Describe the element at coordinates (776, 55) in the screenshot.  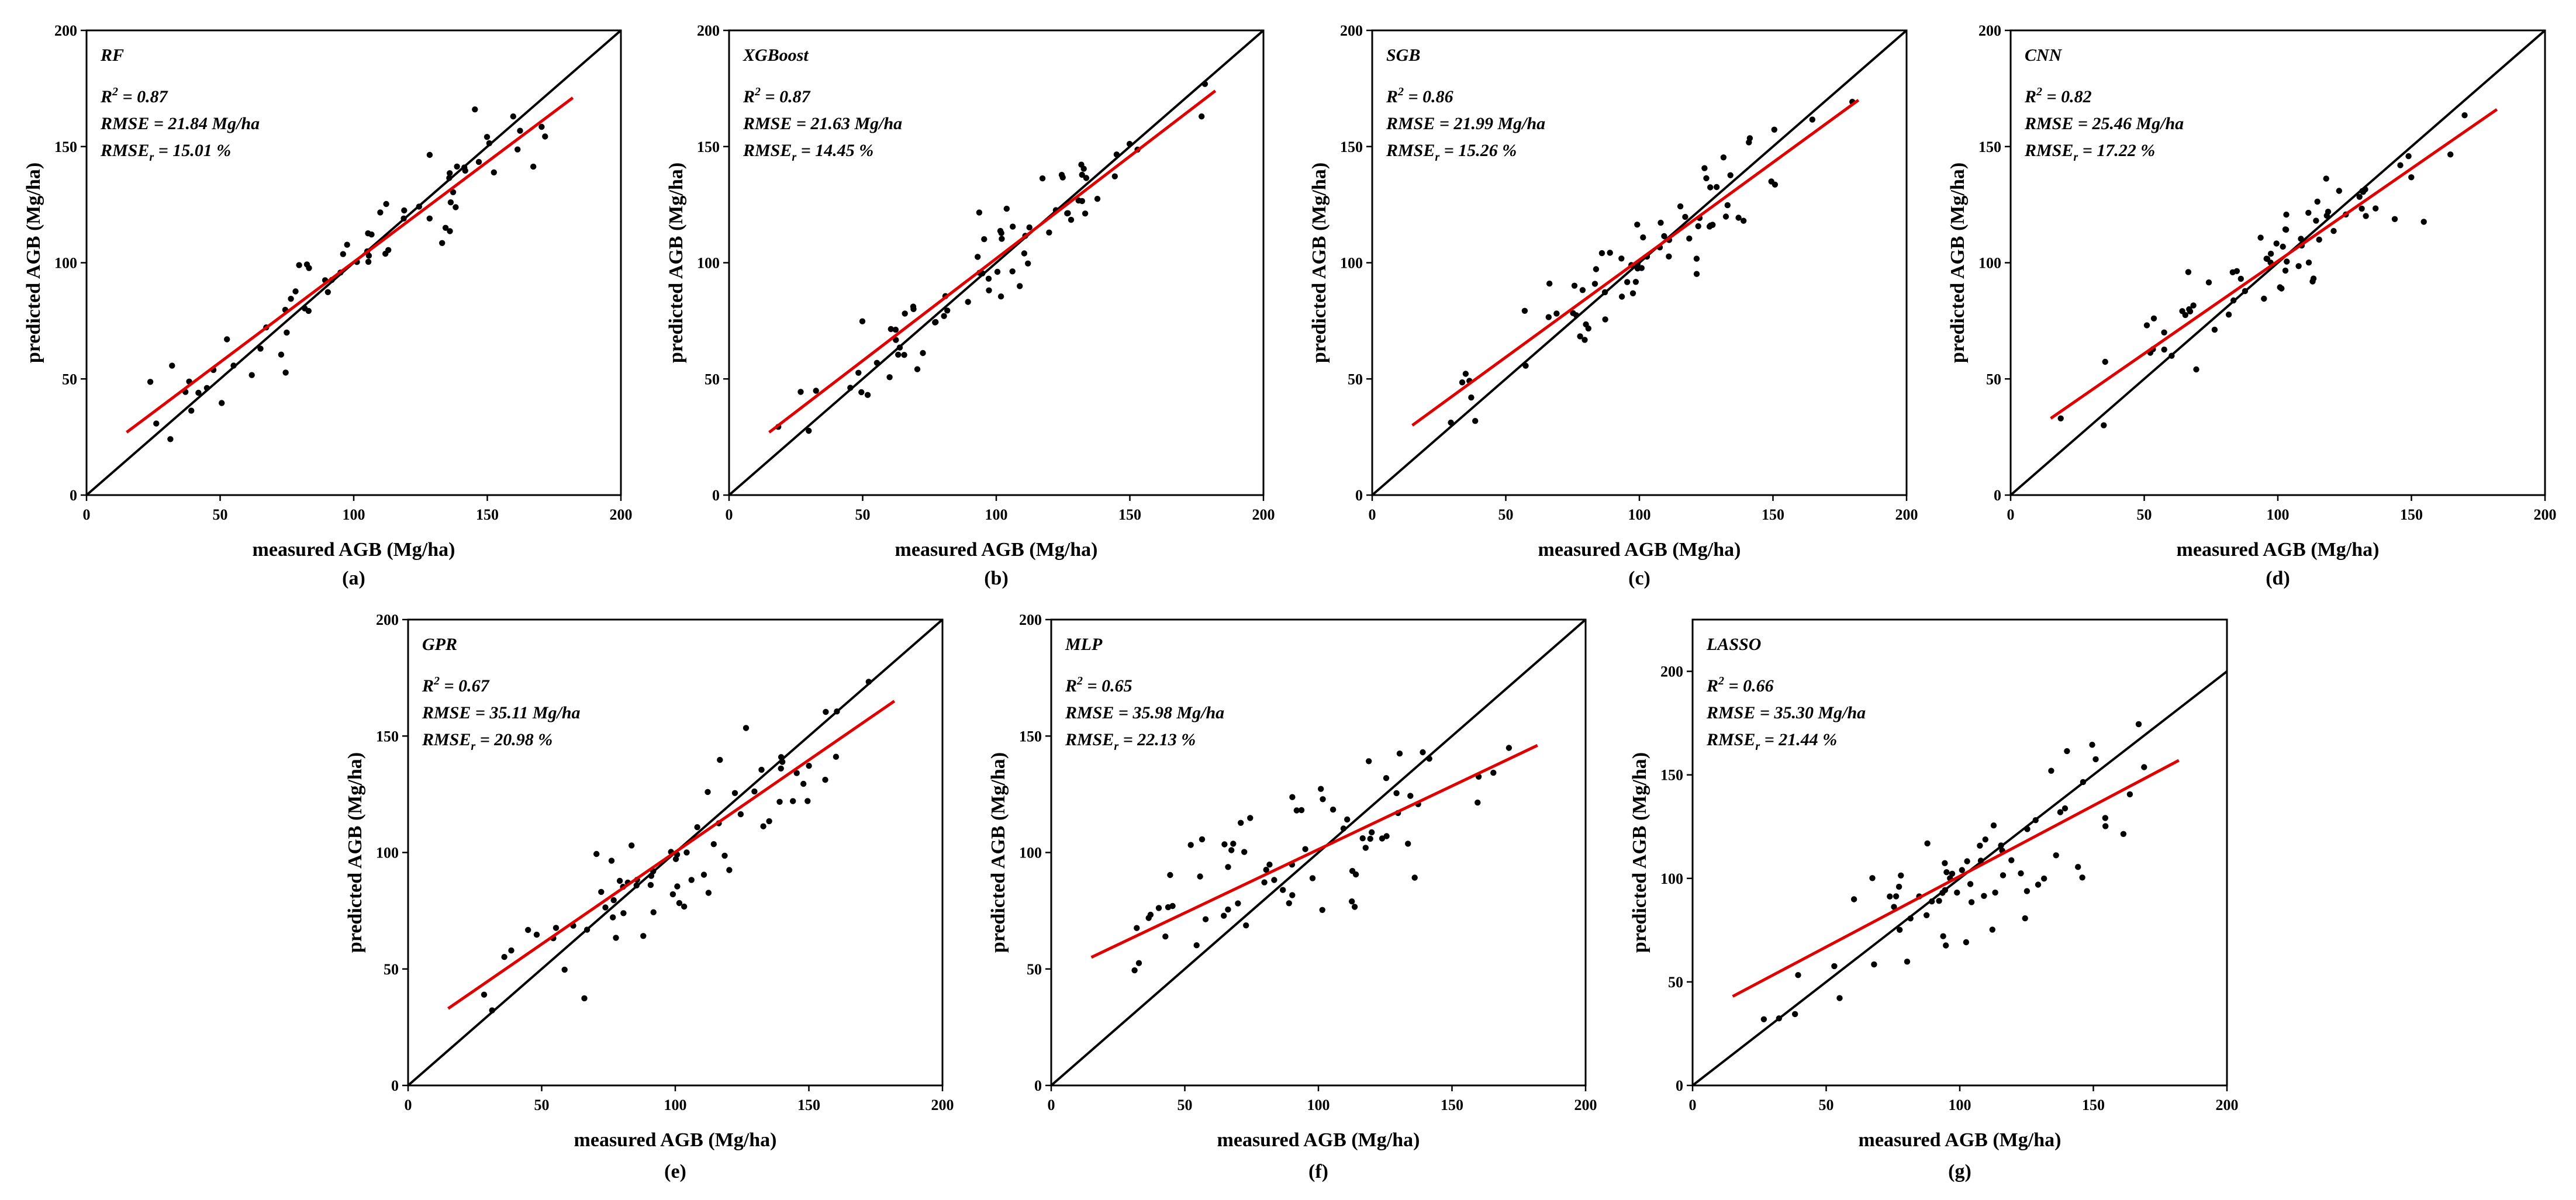
I see `model-name: XGBoost` at that location.